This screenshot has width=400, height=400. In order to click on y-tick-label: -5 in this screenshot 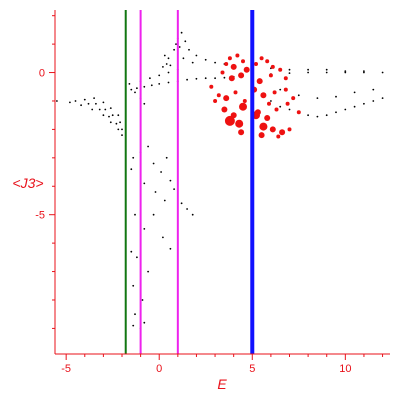, I will do `click(40, 216)`.